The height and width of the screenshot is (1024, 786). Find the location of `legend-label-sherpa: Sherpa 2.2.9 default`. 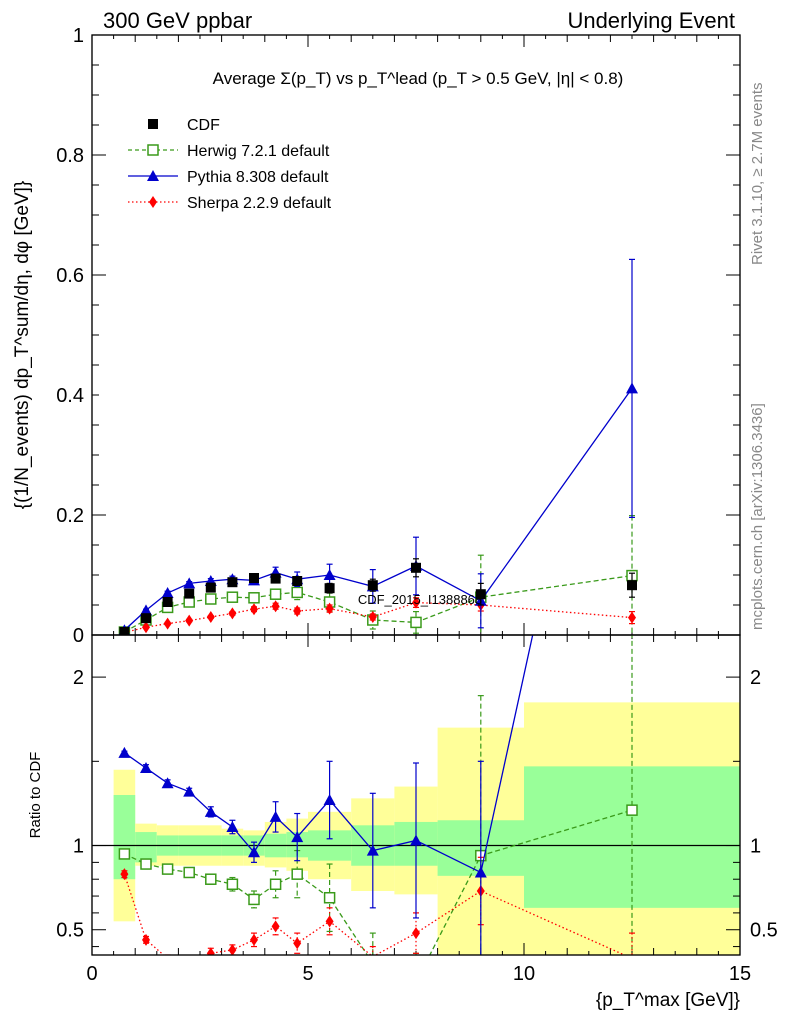

legend-label-sherpa: Sherpa 2.2.9 default is located at coordinates (259, 203).